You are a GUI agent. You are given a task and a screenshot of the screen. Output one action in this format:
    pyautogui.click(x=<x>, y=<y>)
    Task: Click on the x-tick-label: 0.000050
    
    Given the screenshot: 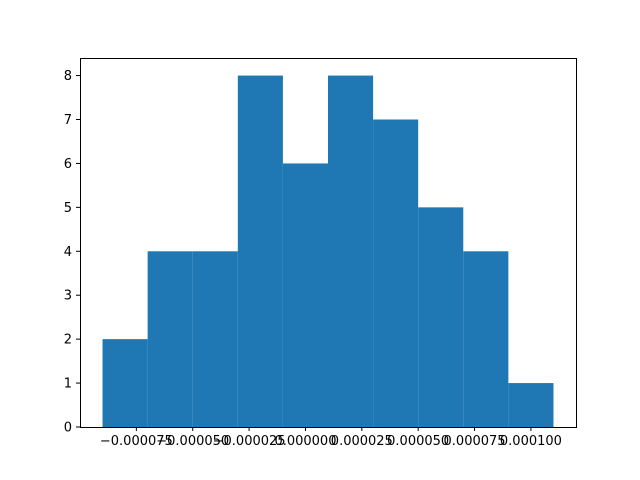 What is the action you would take?
    pyautogui.click(x=418, y=441)
    